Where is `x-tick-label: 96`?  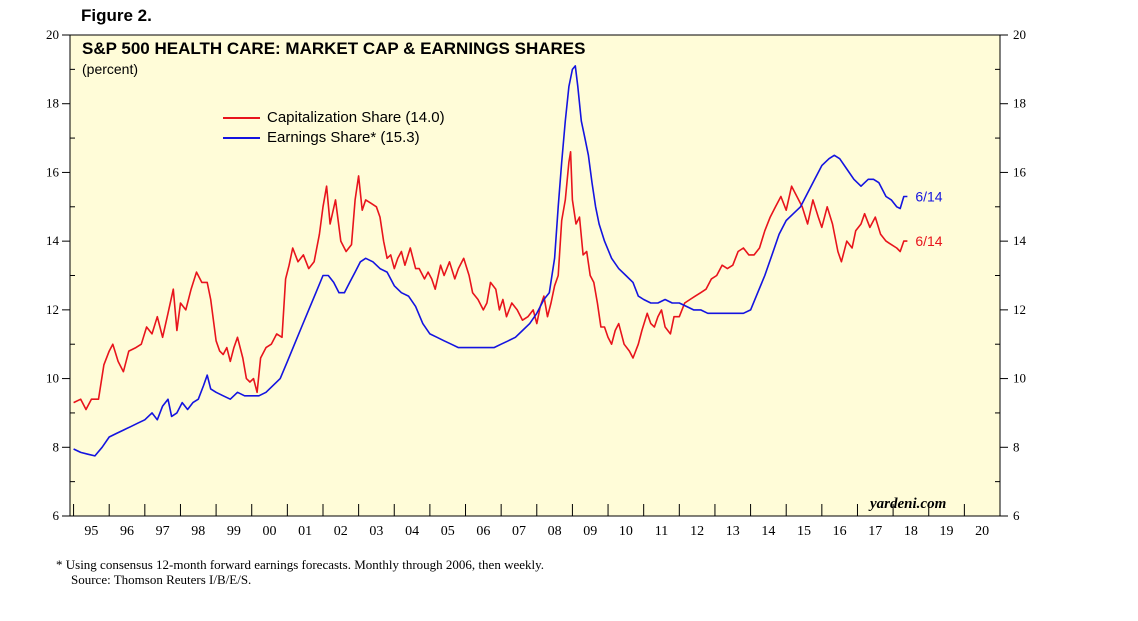 x-tick-label: 96 is located at coordinates (127, 531).